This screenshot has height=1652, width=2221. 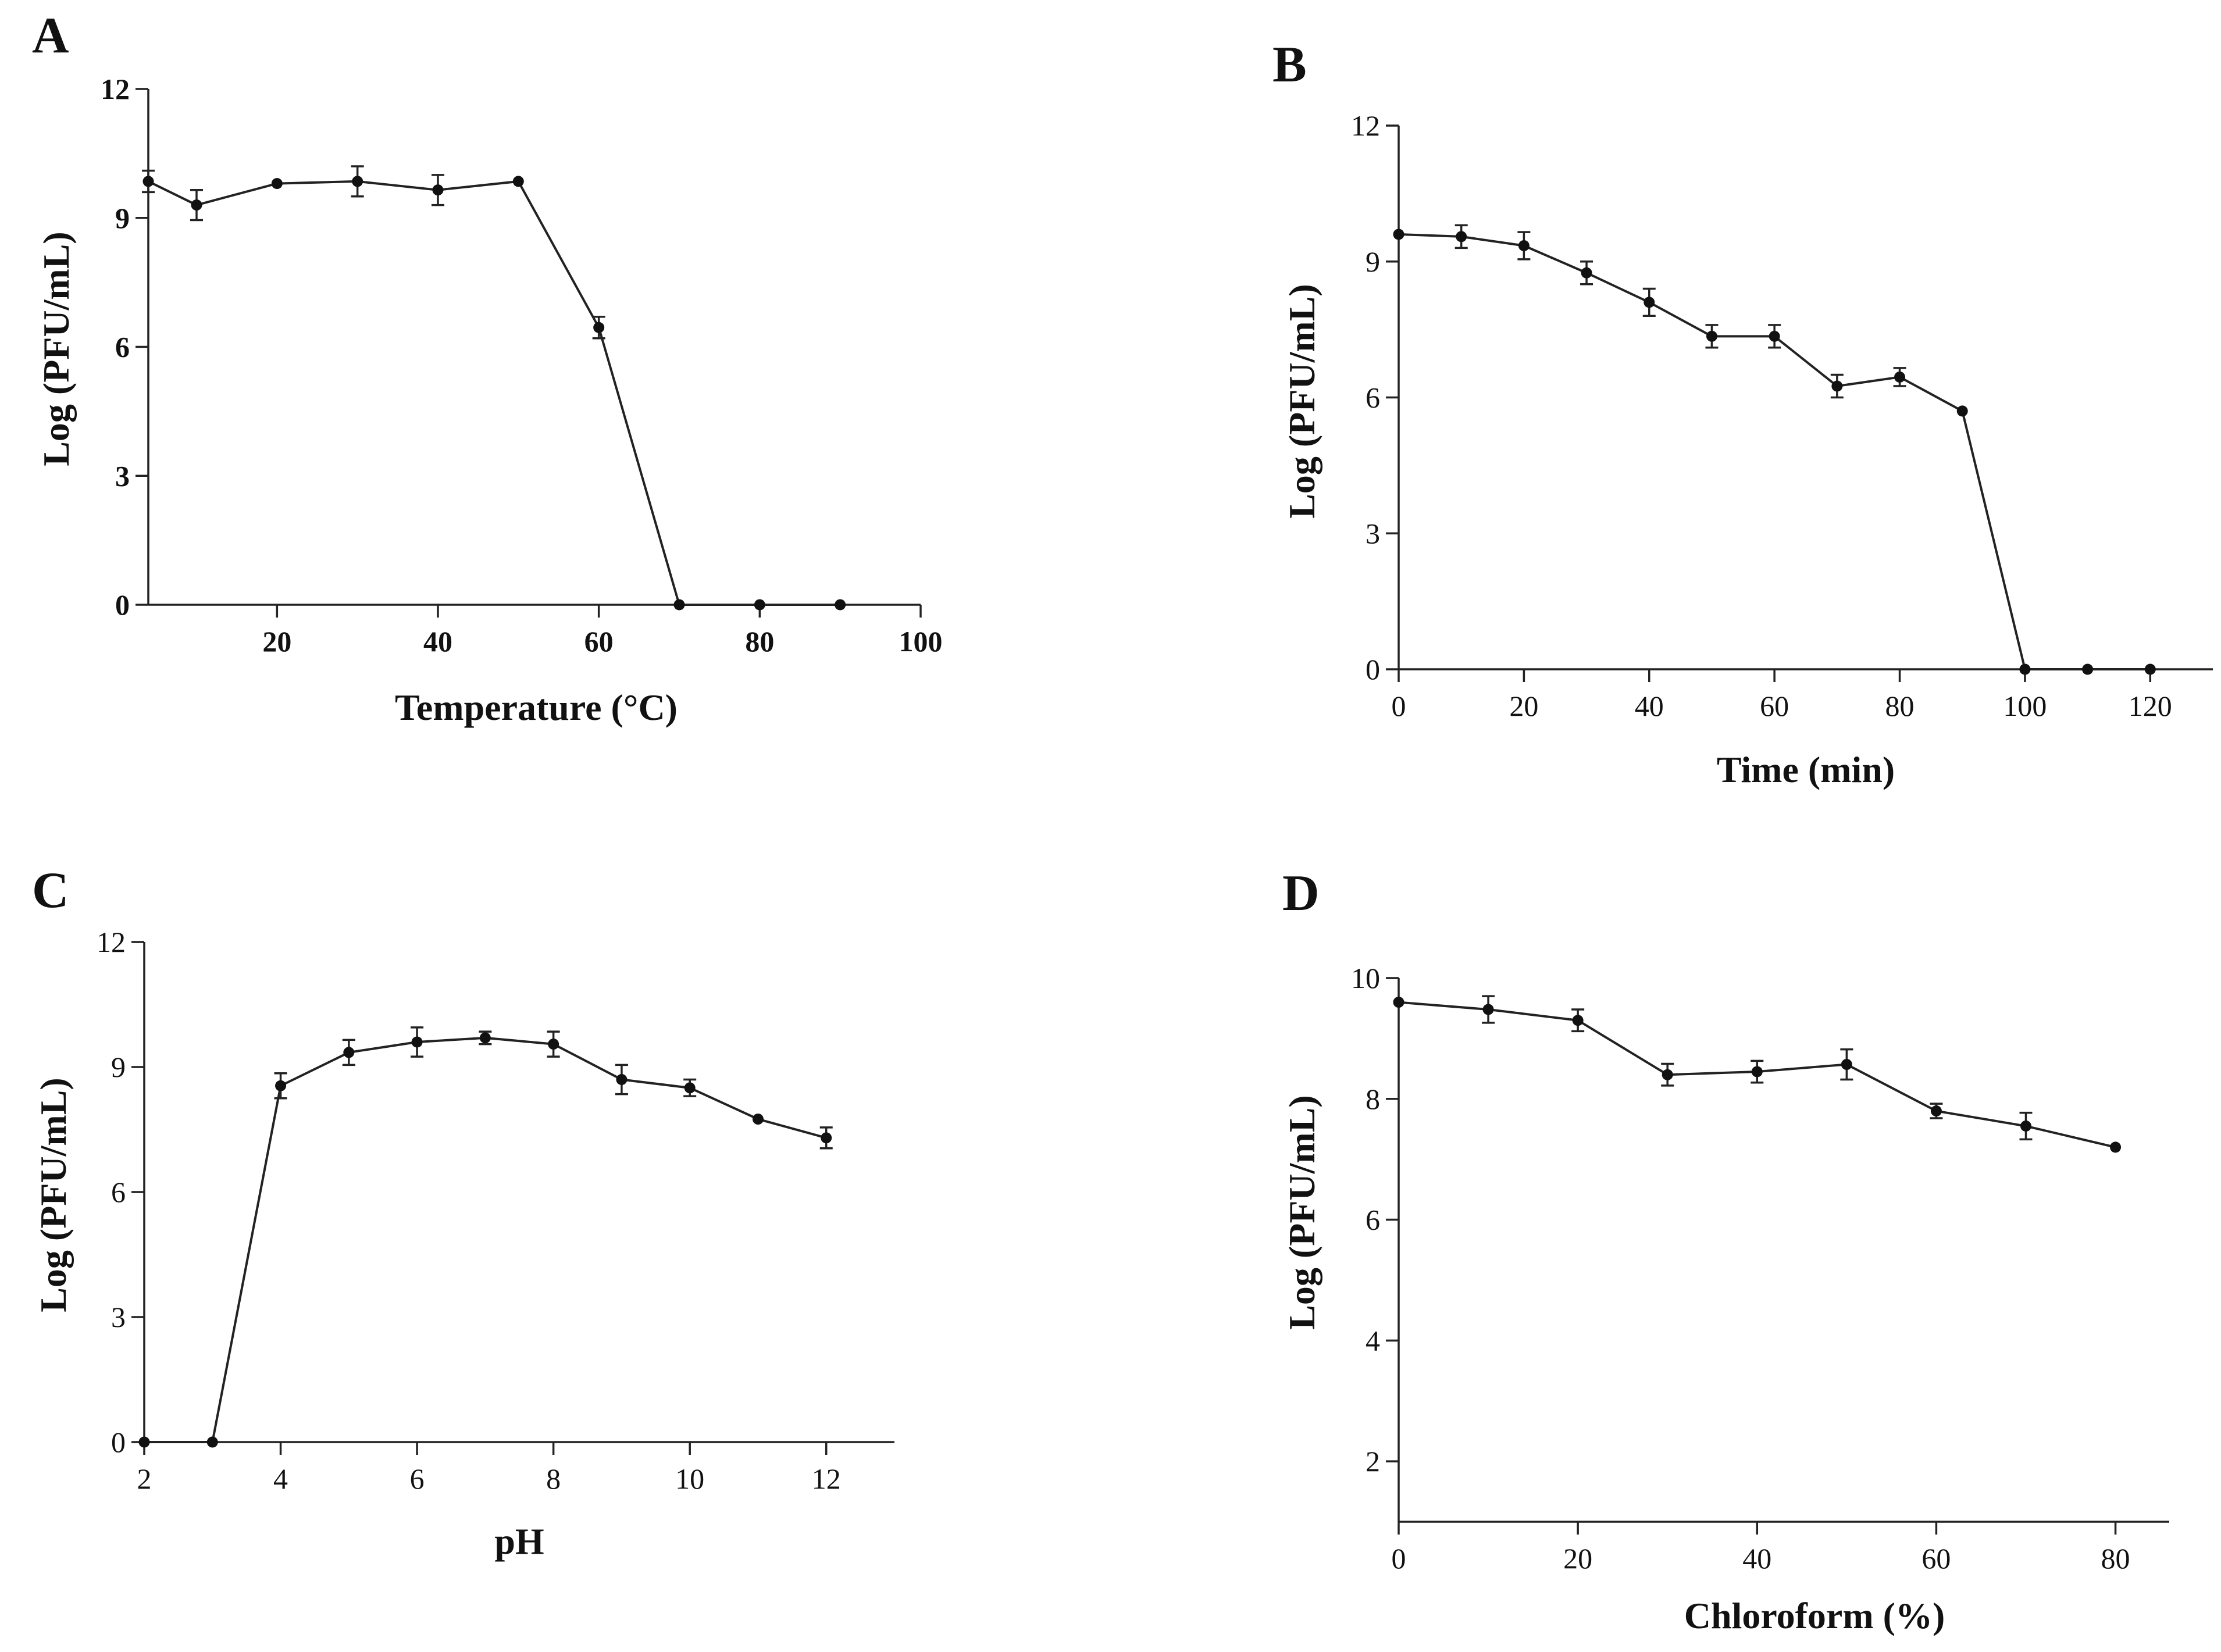 I want to click on x-tick-label: 4, so click(x=280, y=1478).